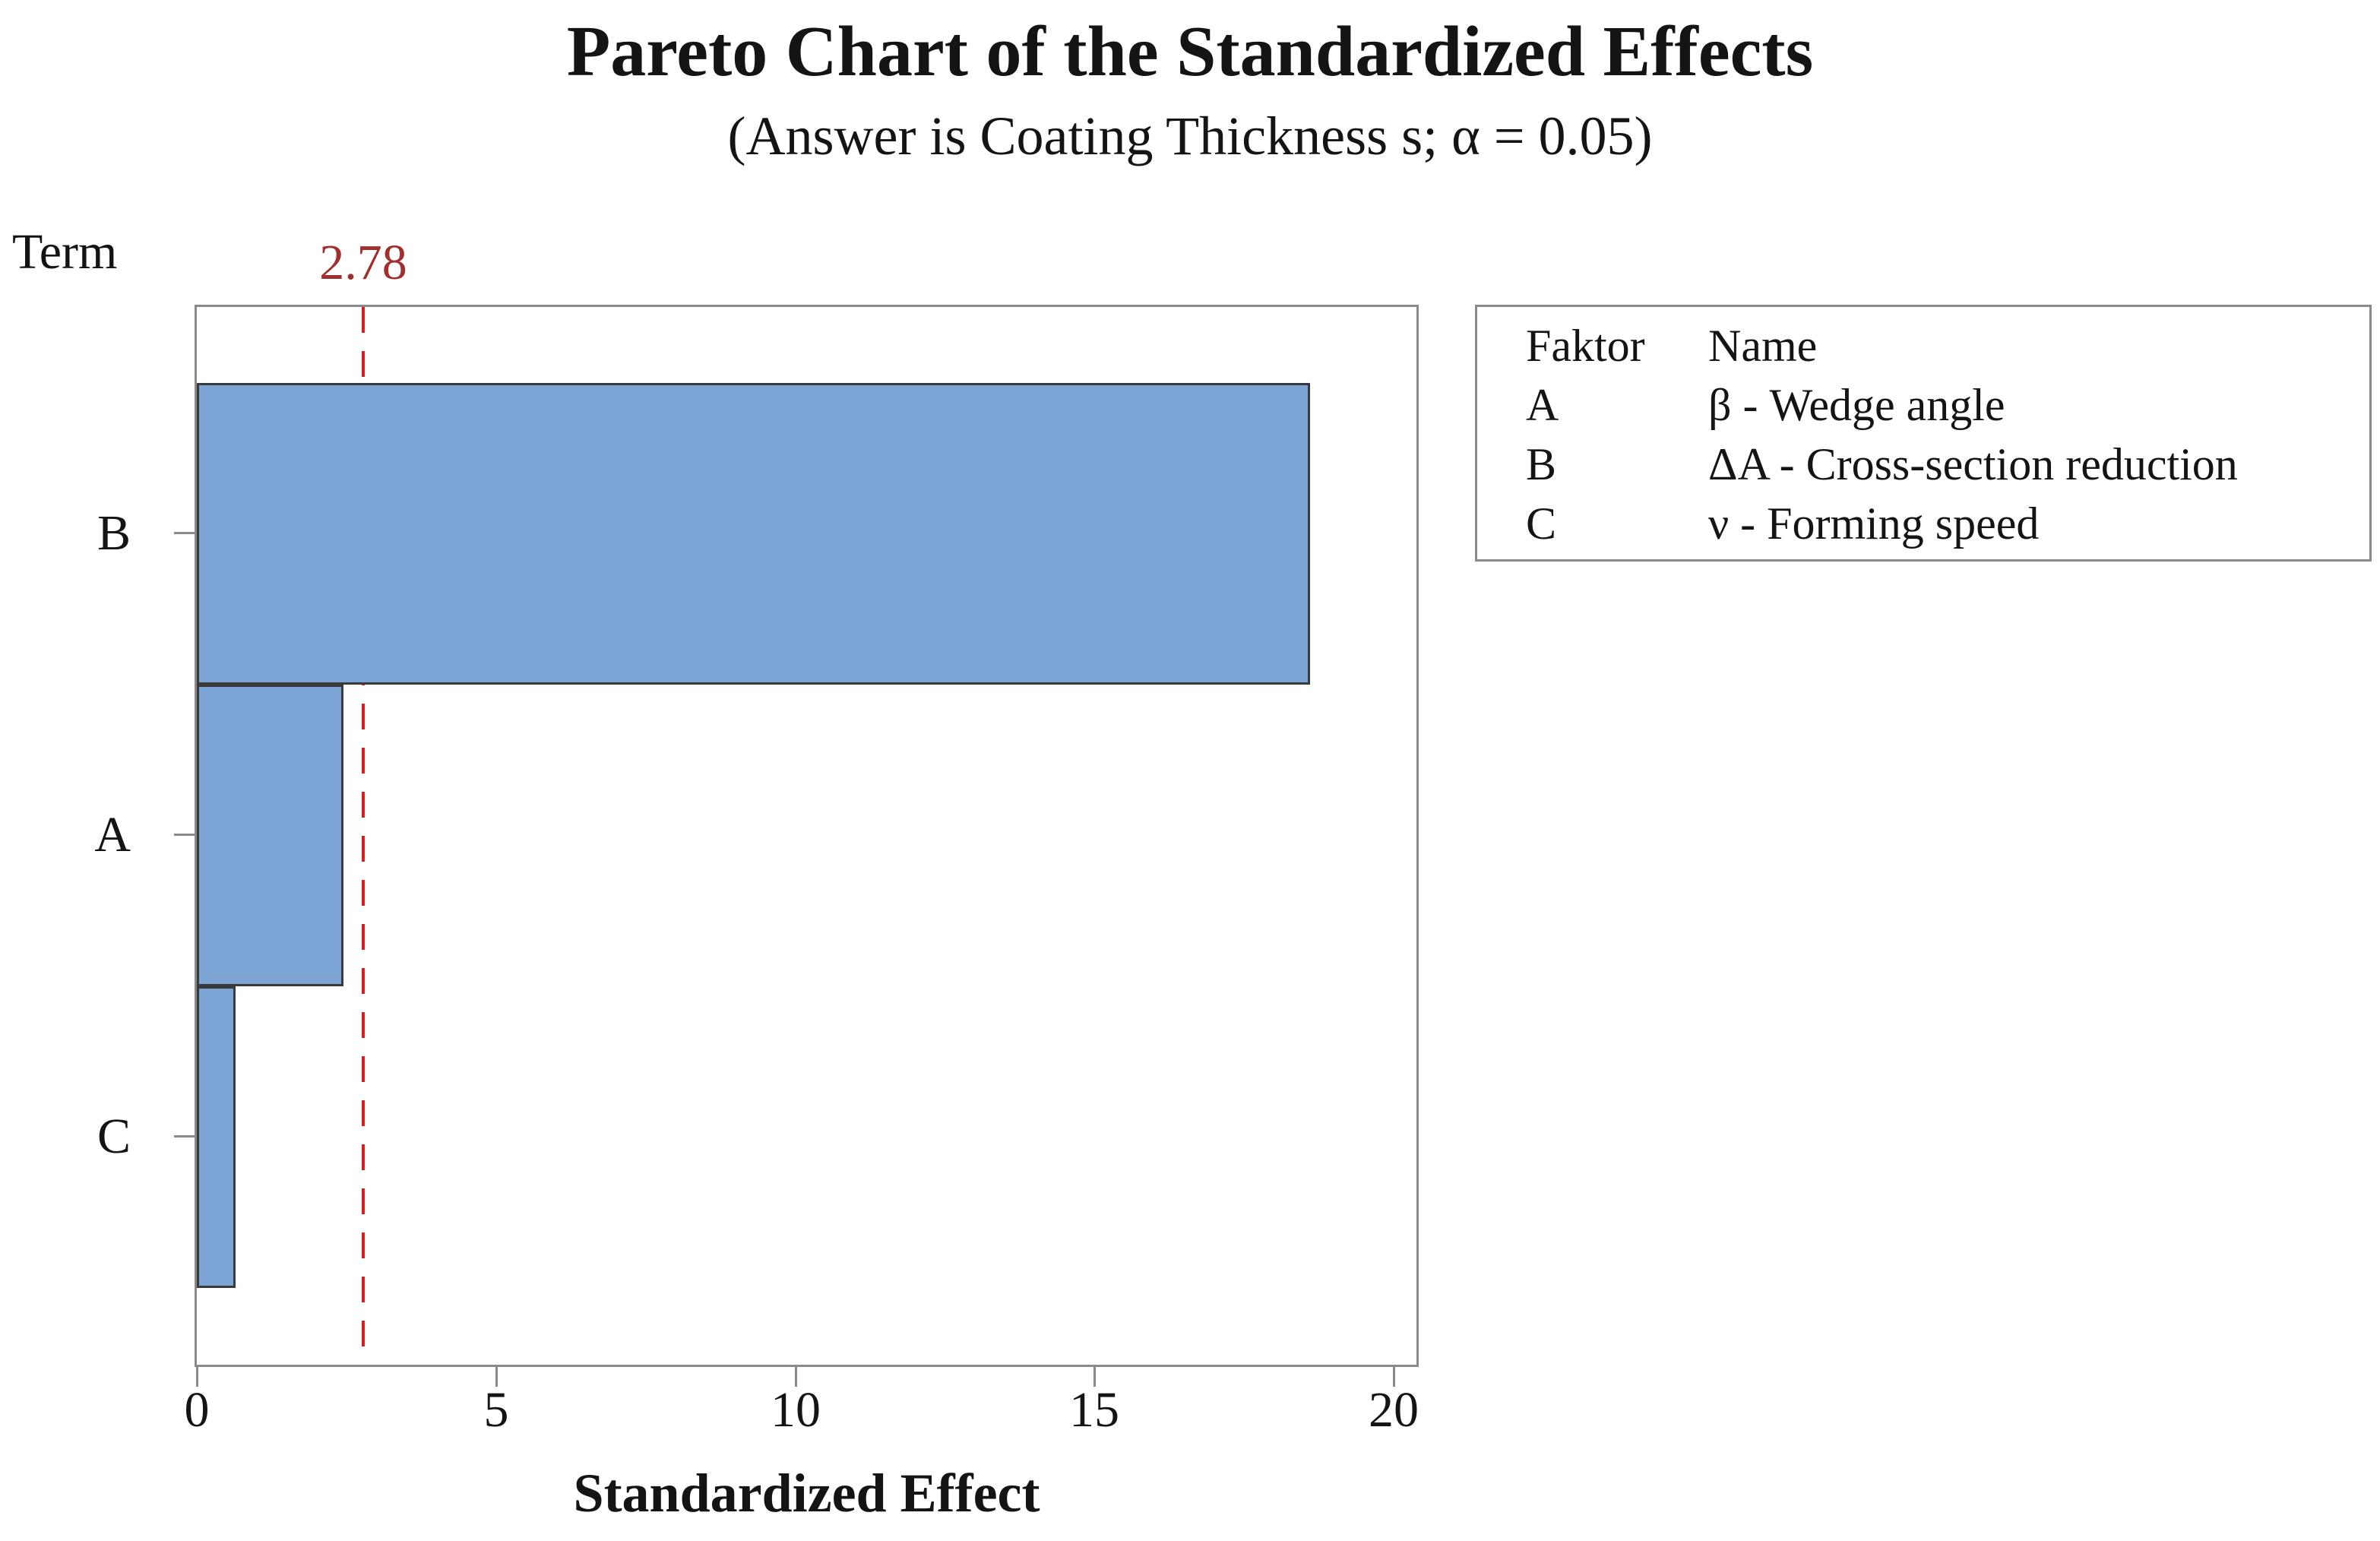  I want to click on legend-factor-letter: B, so click(1541, 464).